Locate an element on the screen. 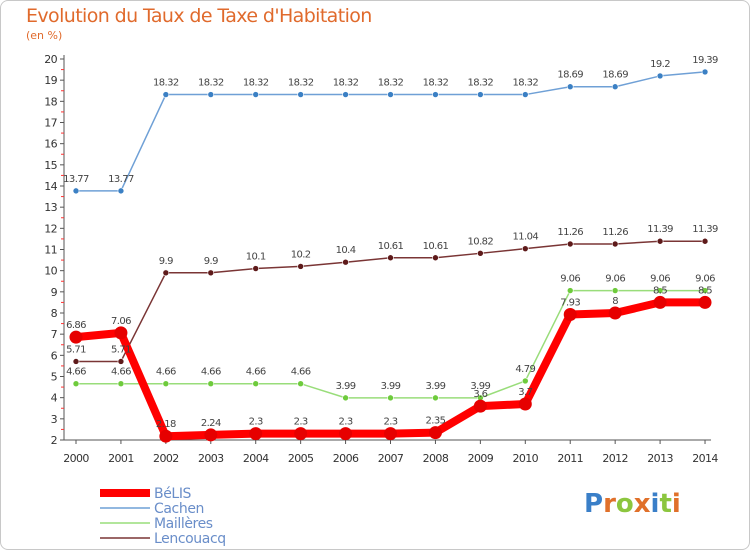  data-label: 2.3 is located at coordinates (256, 422).